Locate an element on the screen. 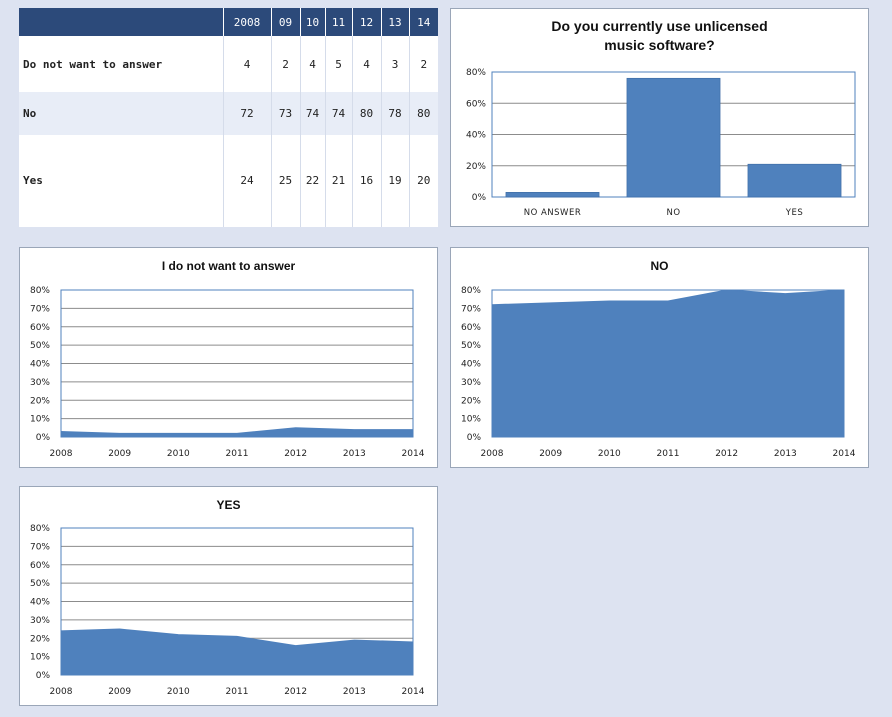 The image size is (892, 717). table-header-row: 2008 09 10 11 12 13 14 is located at coordinates (228, 22).